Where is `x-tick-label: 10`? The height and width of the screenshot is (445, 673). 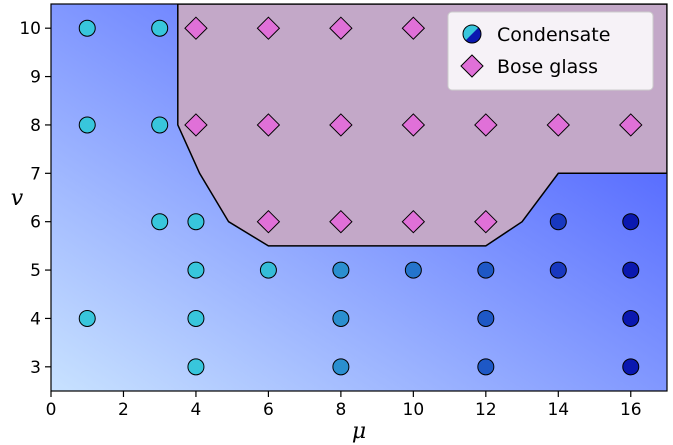
x-tick-label: 10 is located at coordinates (414, 410).